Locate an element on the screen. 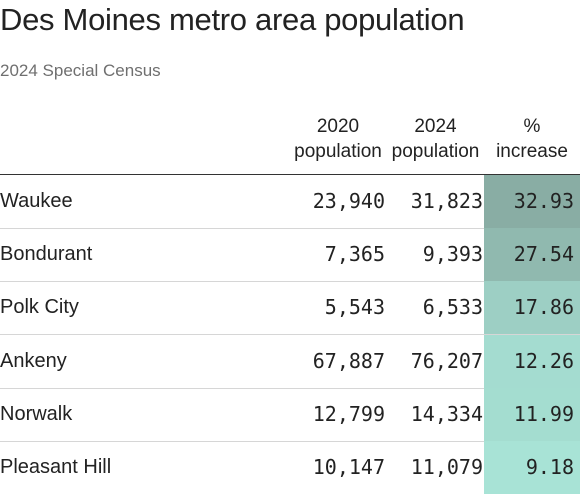  population-2020-value: 67,887 is located at coordinates (348, 360).